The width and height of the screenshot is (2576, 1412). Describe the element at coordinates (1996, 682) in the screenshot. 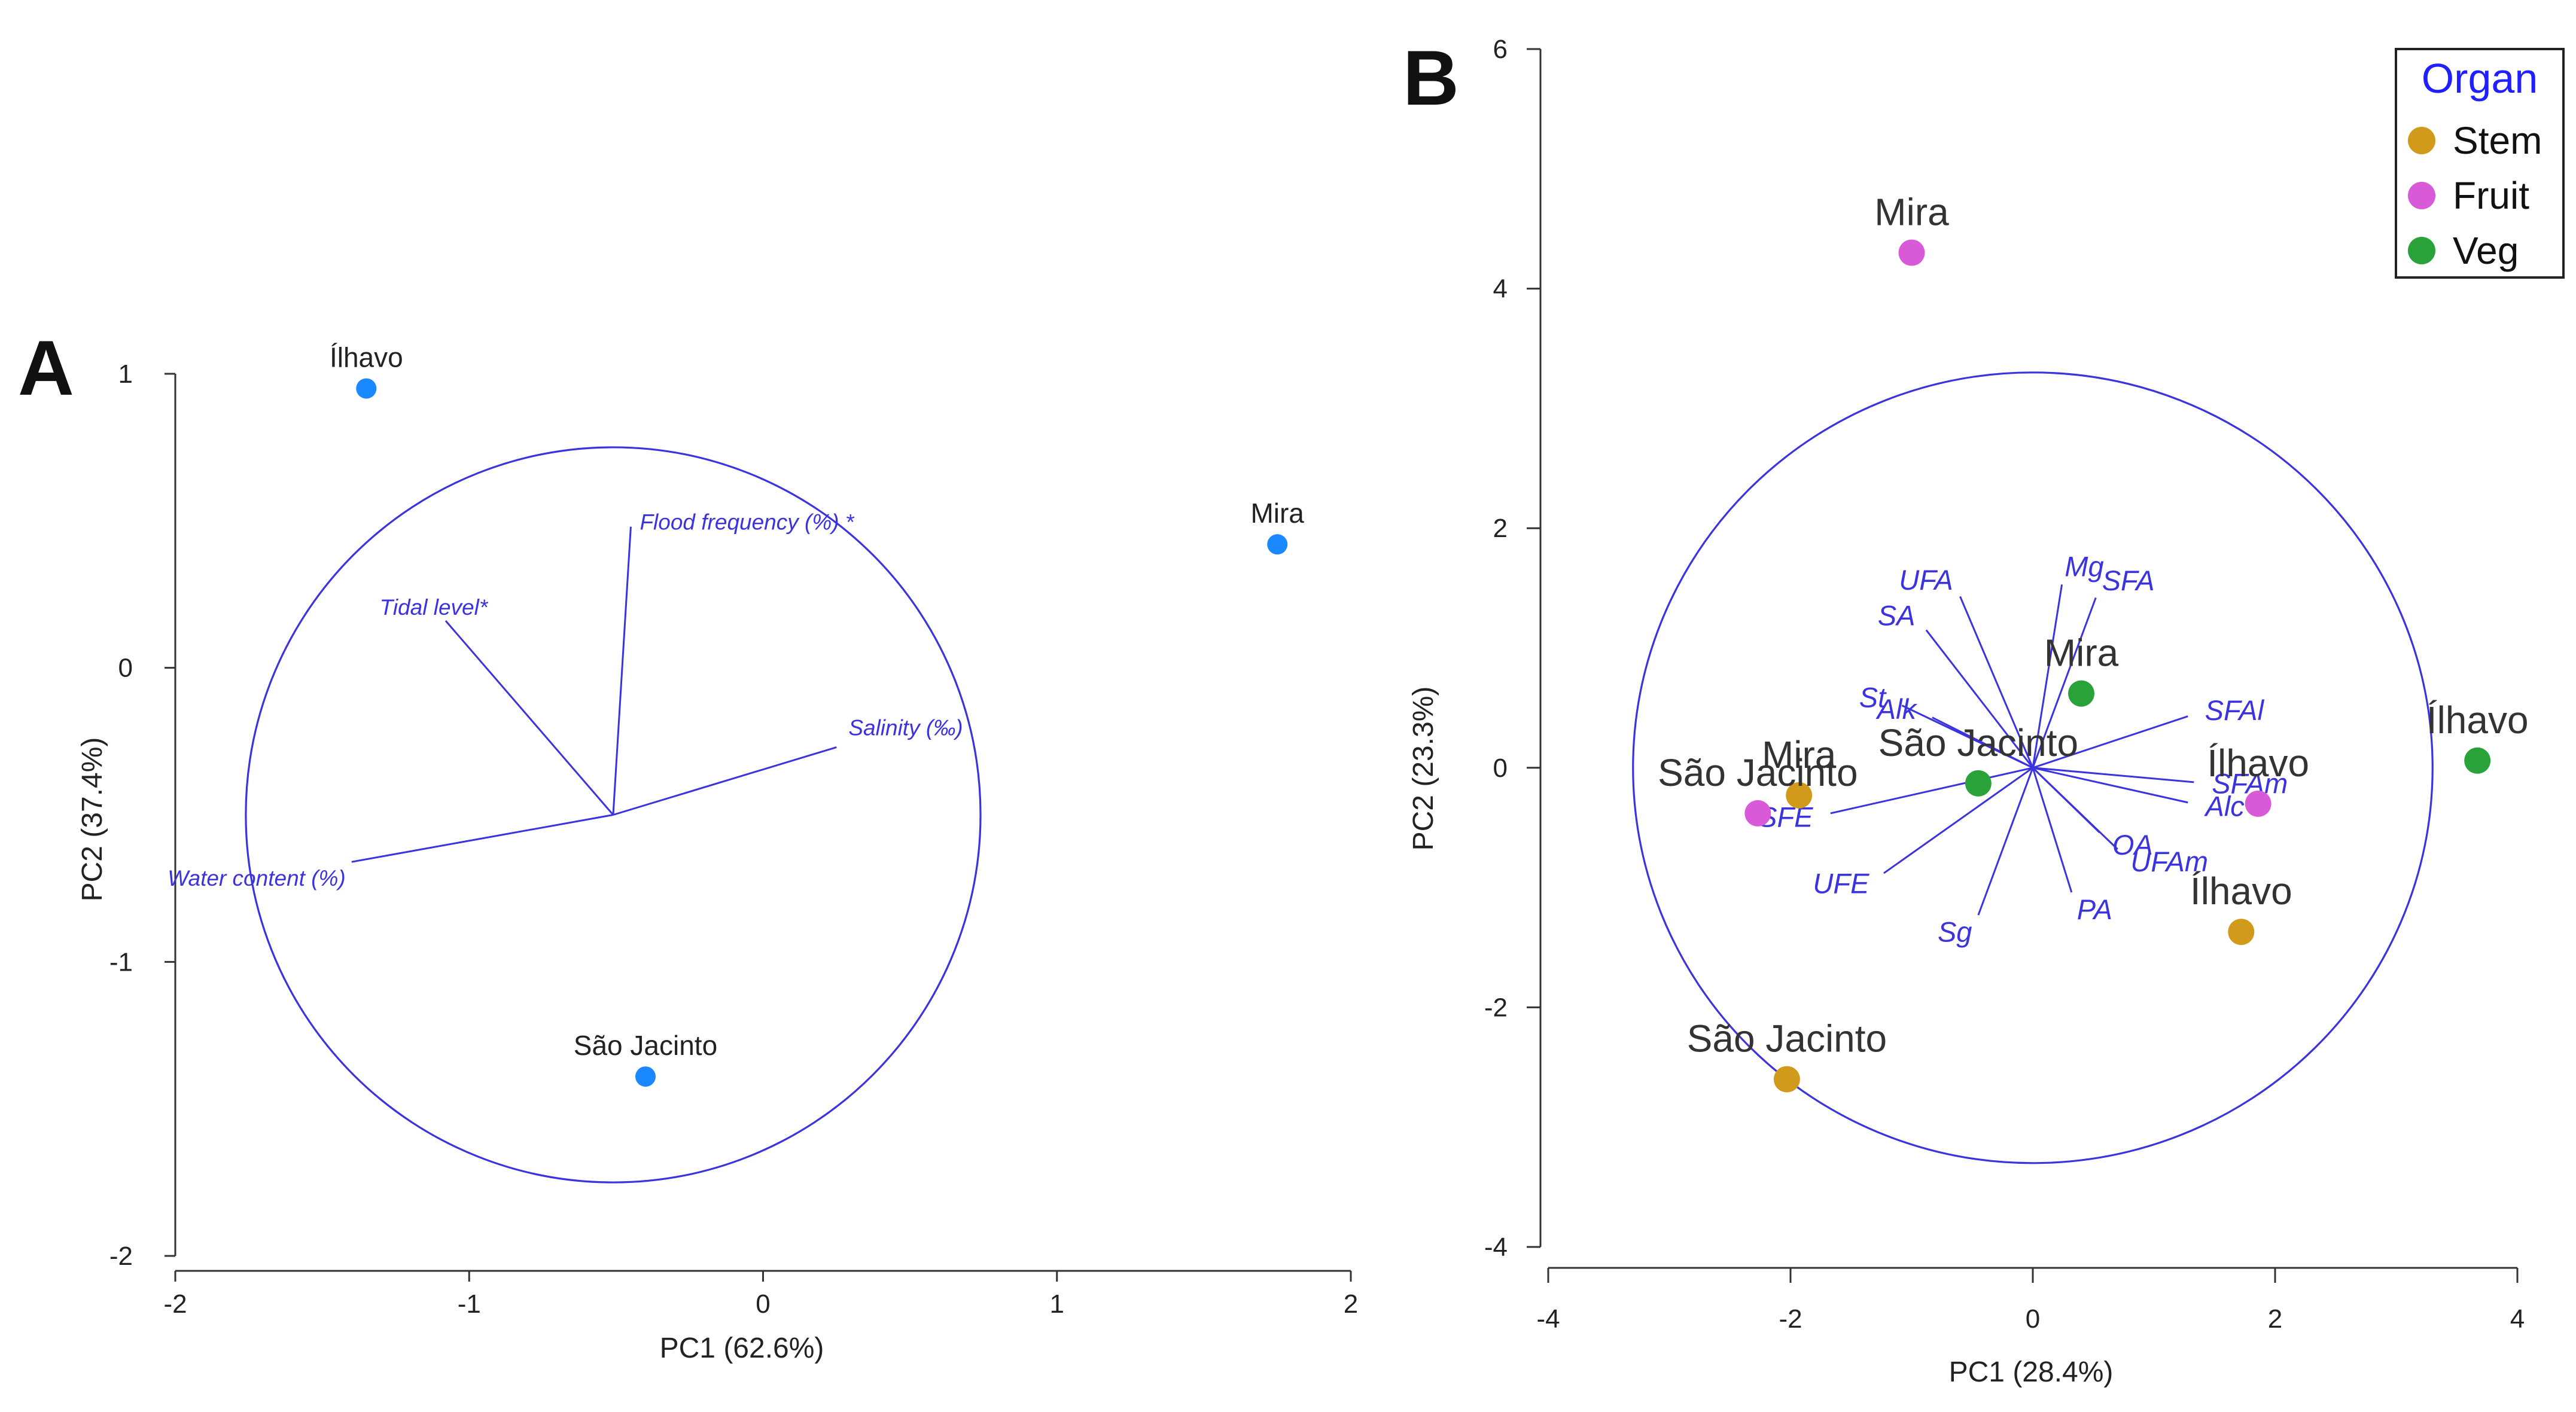

I see `panel-b-vector-ufa` at that location.